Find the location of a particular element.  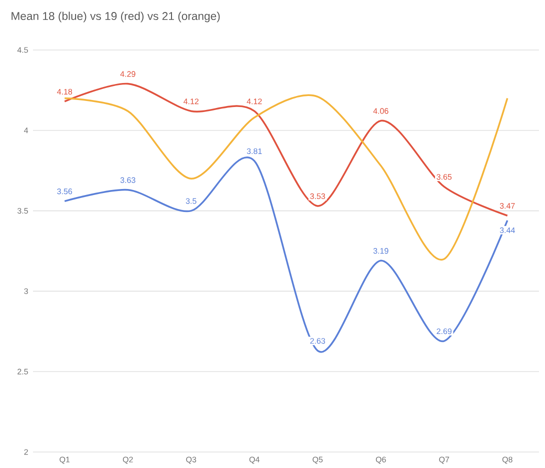

x-tick-label: Q6 is located at coordinates (381, 460).